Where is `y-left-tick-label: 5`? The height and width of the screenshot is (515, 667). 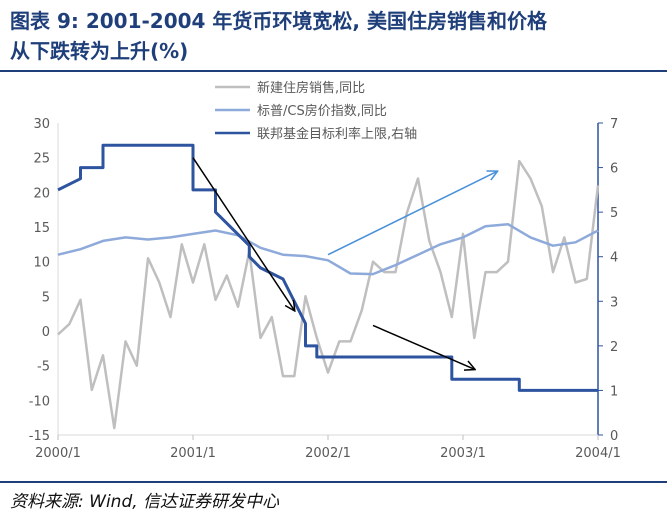
y-left-tick-label: 5 is located at coordinates (46, 297).